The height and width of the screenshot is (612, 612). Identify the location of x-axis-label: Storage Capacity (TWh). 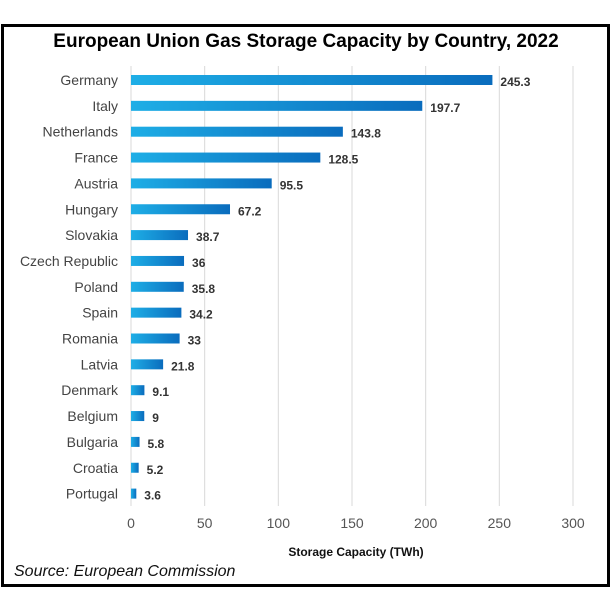
(355, 552).